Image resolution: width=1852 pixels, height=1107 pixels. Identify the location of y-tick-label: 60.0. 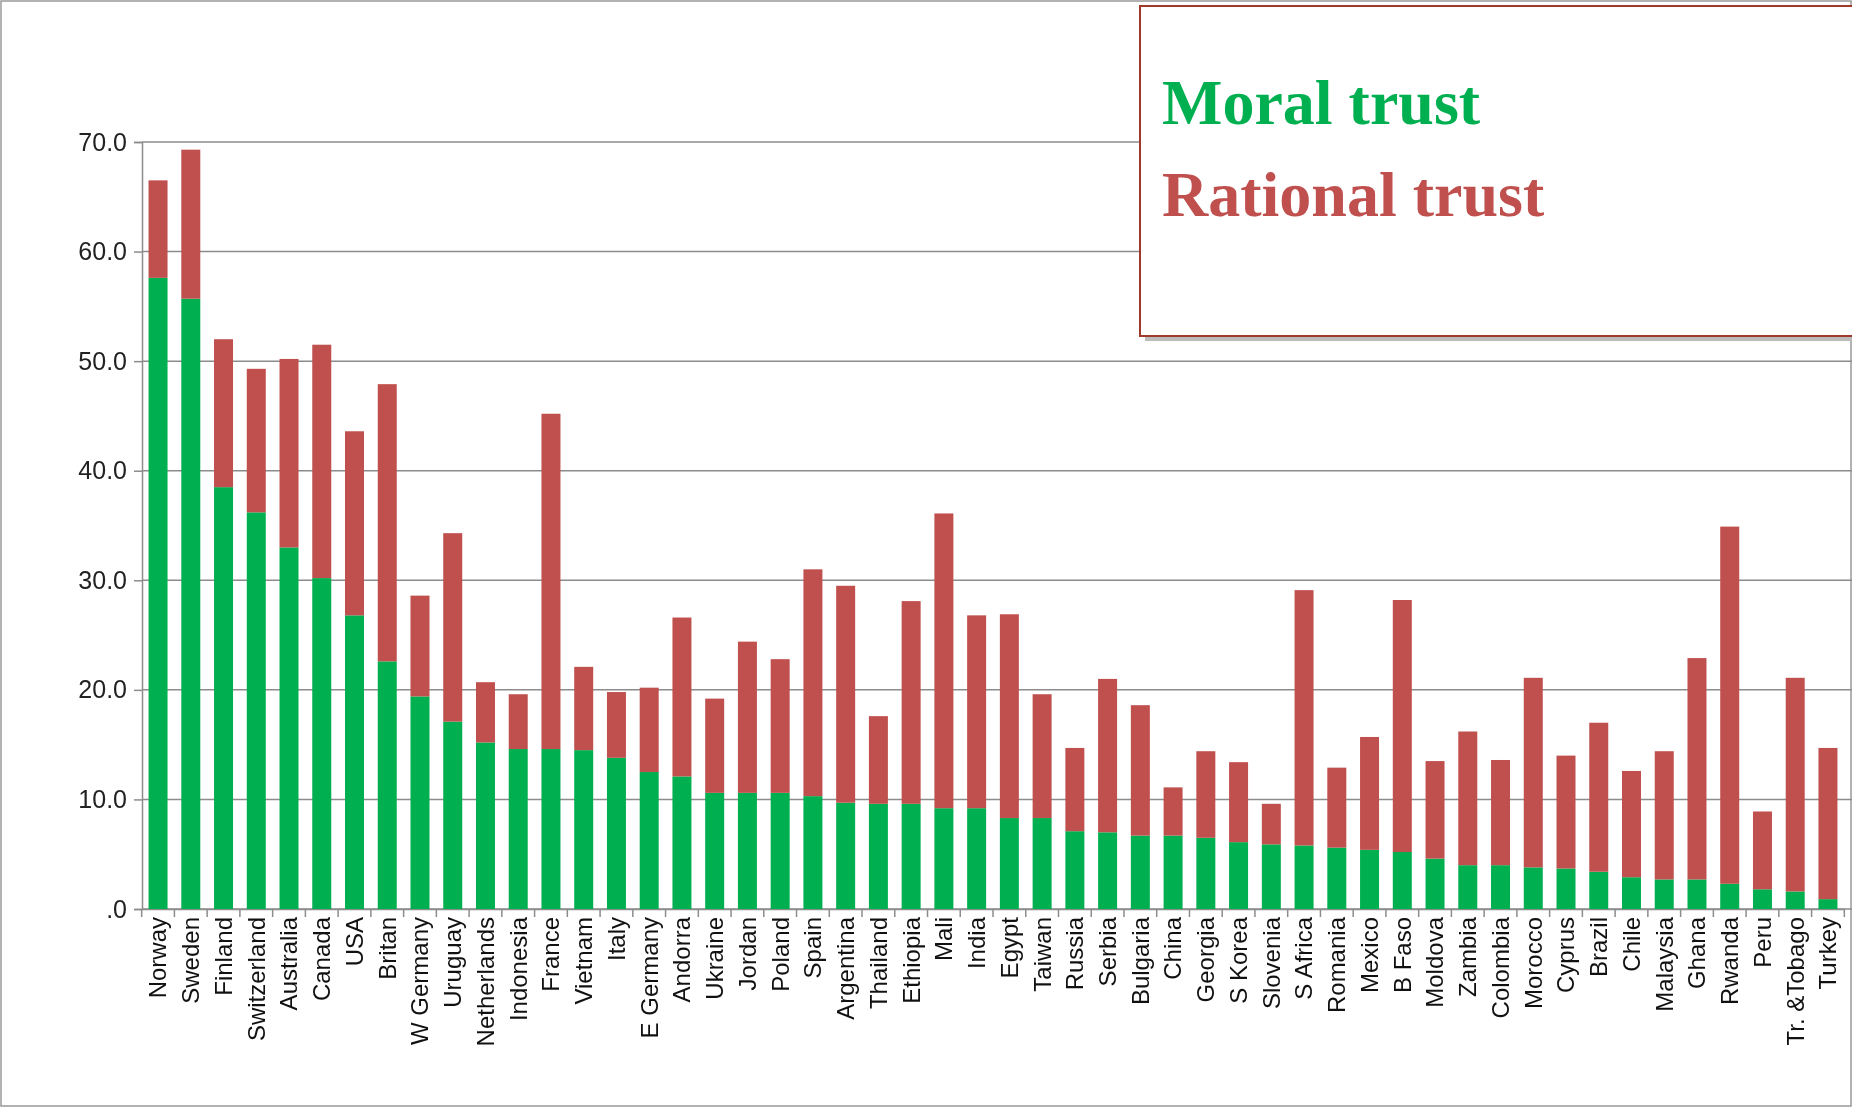
(102, 251).